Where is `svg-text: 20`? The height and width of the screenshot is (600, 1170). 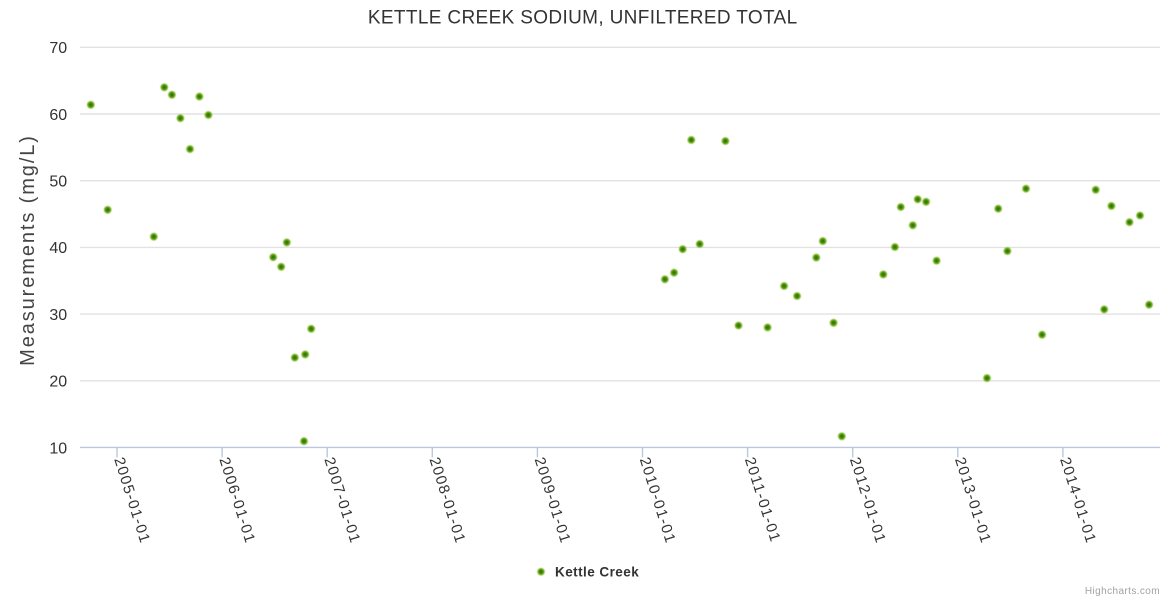 svg-text: 20 is located at coordinates (58, 382).